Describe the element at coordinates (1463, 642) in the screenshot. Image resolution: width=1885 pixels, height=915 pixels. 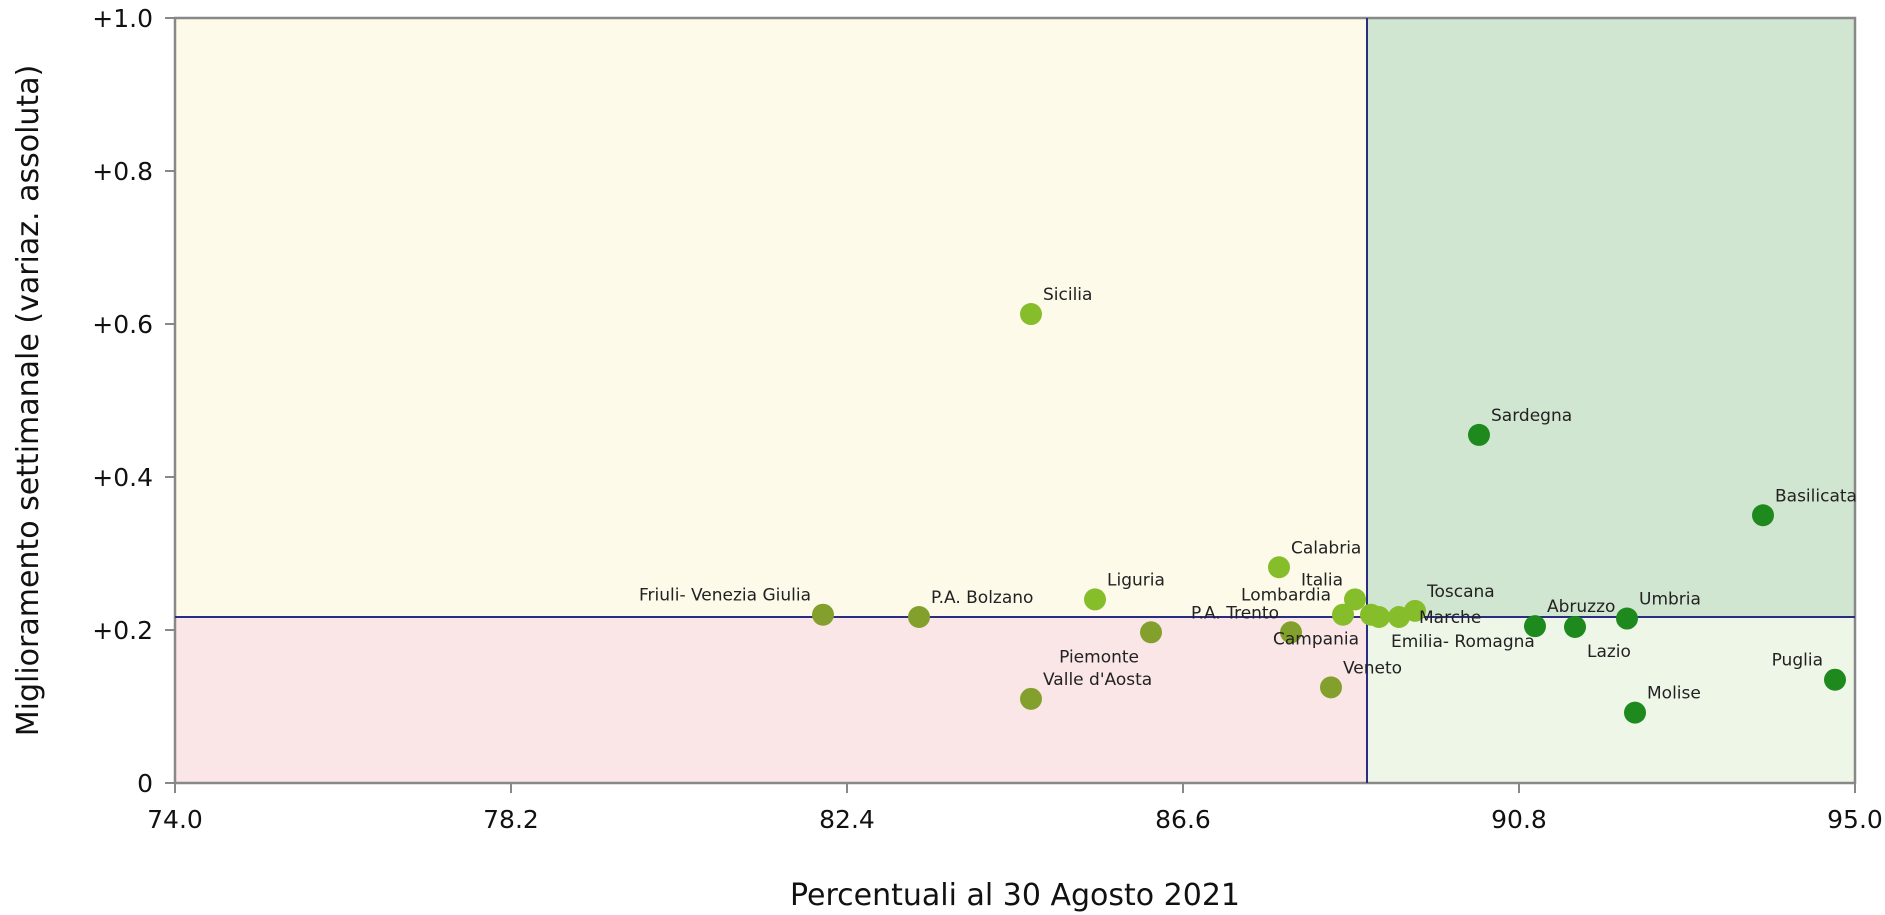
I see `data-point-label: Emilia- Romagna` at that location.